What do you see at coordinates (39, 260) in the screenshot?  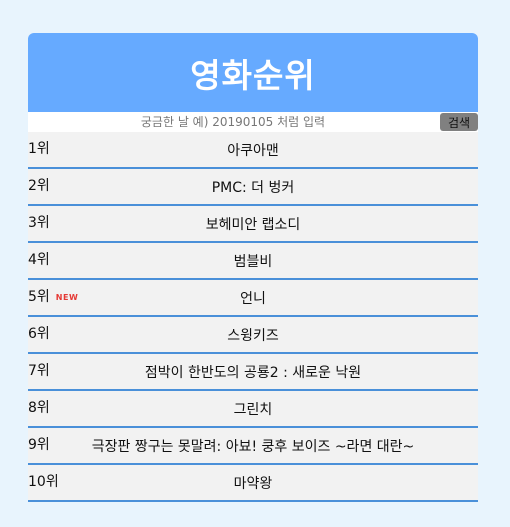 I see `rank-label: 4위` at bounding box center [39, 260].